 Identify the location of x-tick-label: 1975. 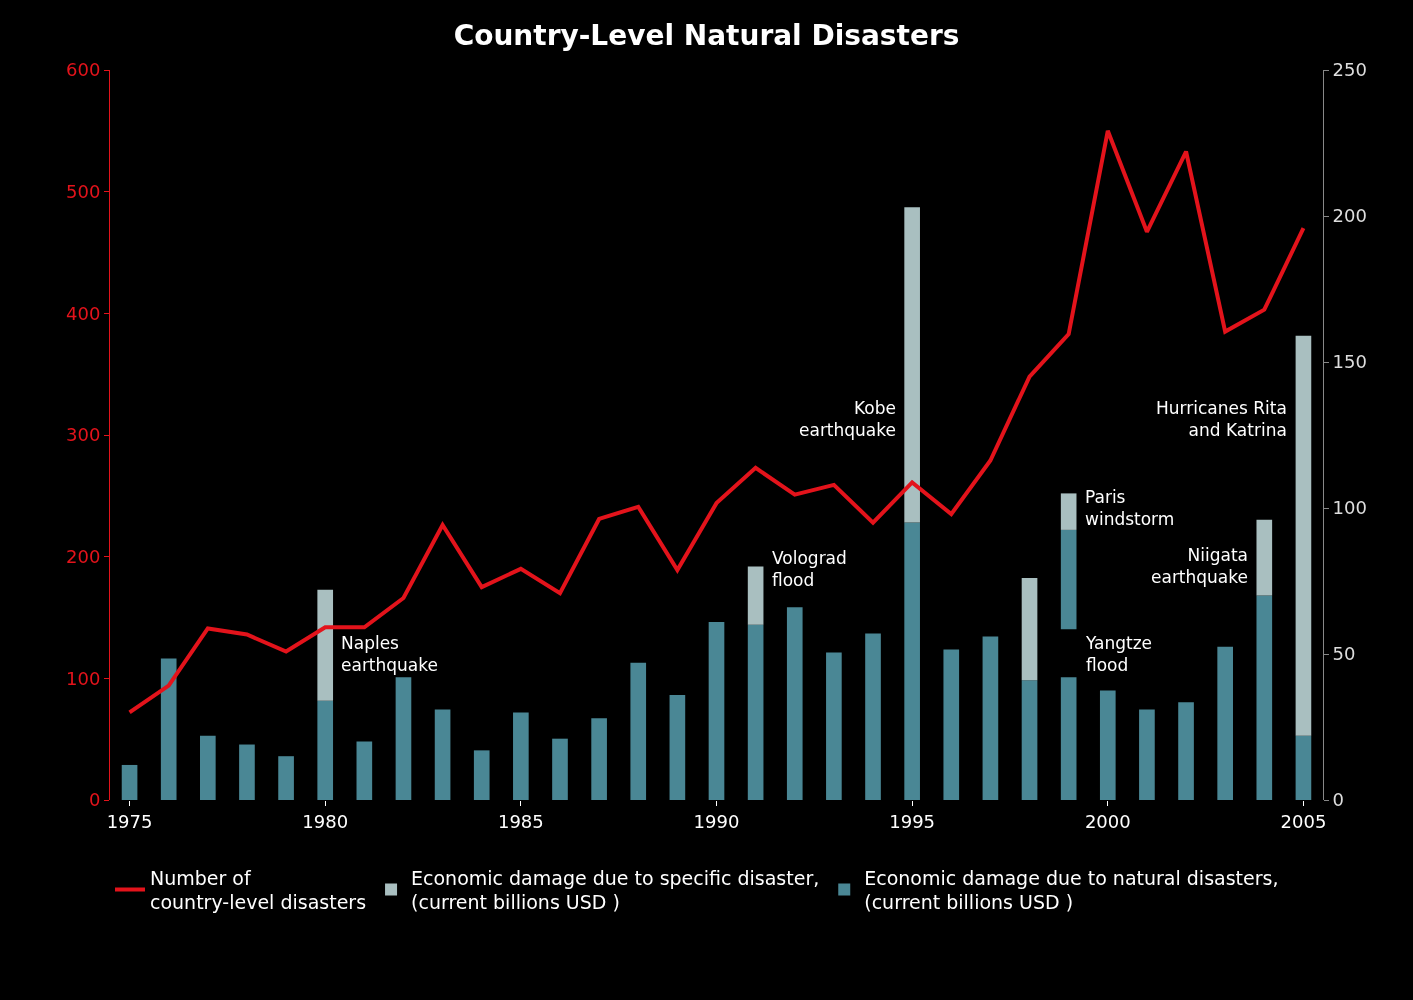
(129, 821).